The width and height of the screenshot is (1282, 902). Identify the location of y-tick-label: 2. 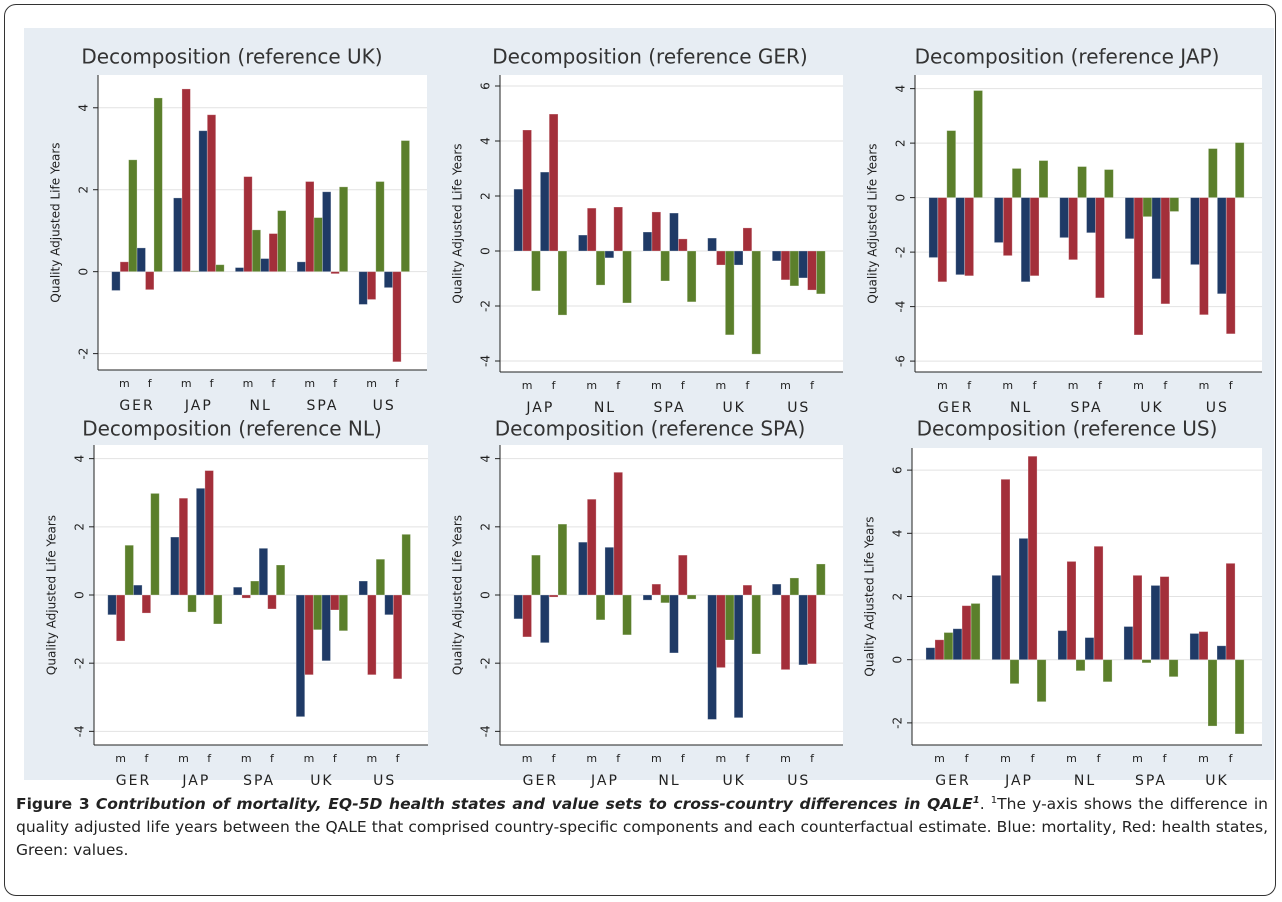
(486, 196).